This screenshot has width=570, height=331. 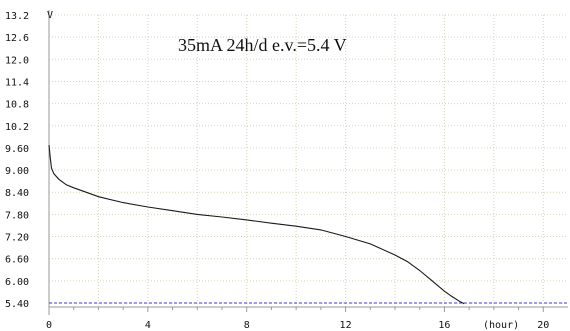 What do you see at coordinates (17, 171) in the screenshot?
I see `y-tick-label: 9.00` at bounding box center [17, 171].